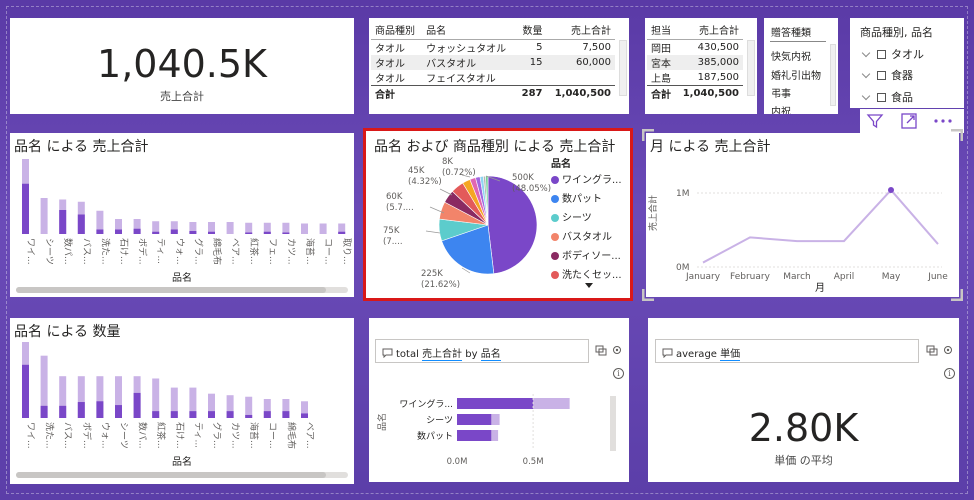  I want to click on slicer-scrollbar, so click(833, 75).